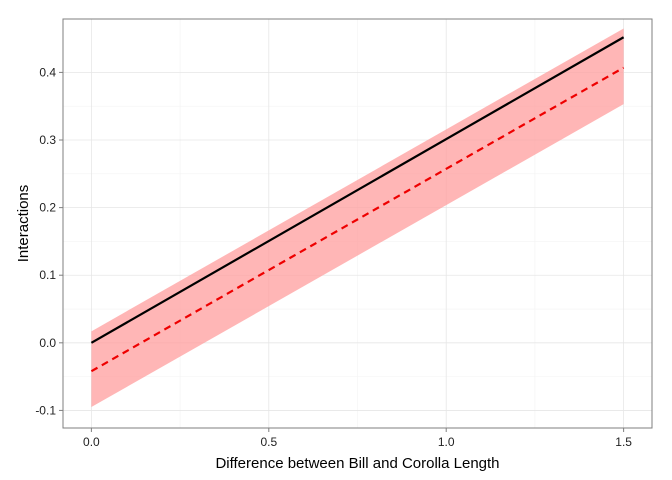 The width and height of the screenshot is (672, 480). Describe the element at coordinates (47, 72) in the screenshot. I see `y-tick-label: 0.4` at that location.